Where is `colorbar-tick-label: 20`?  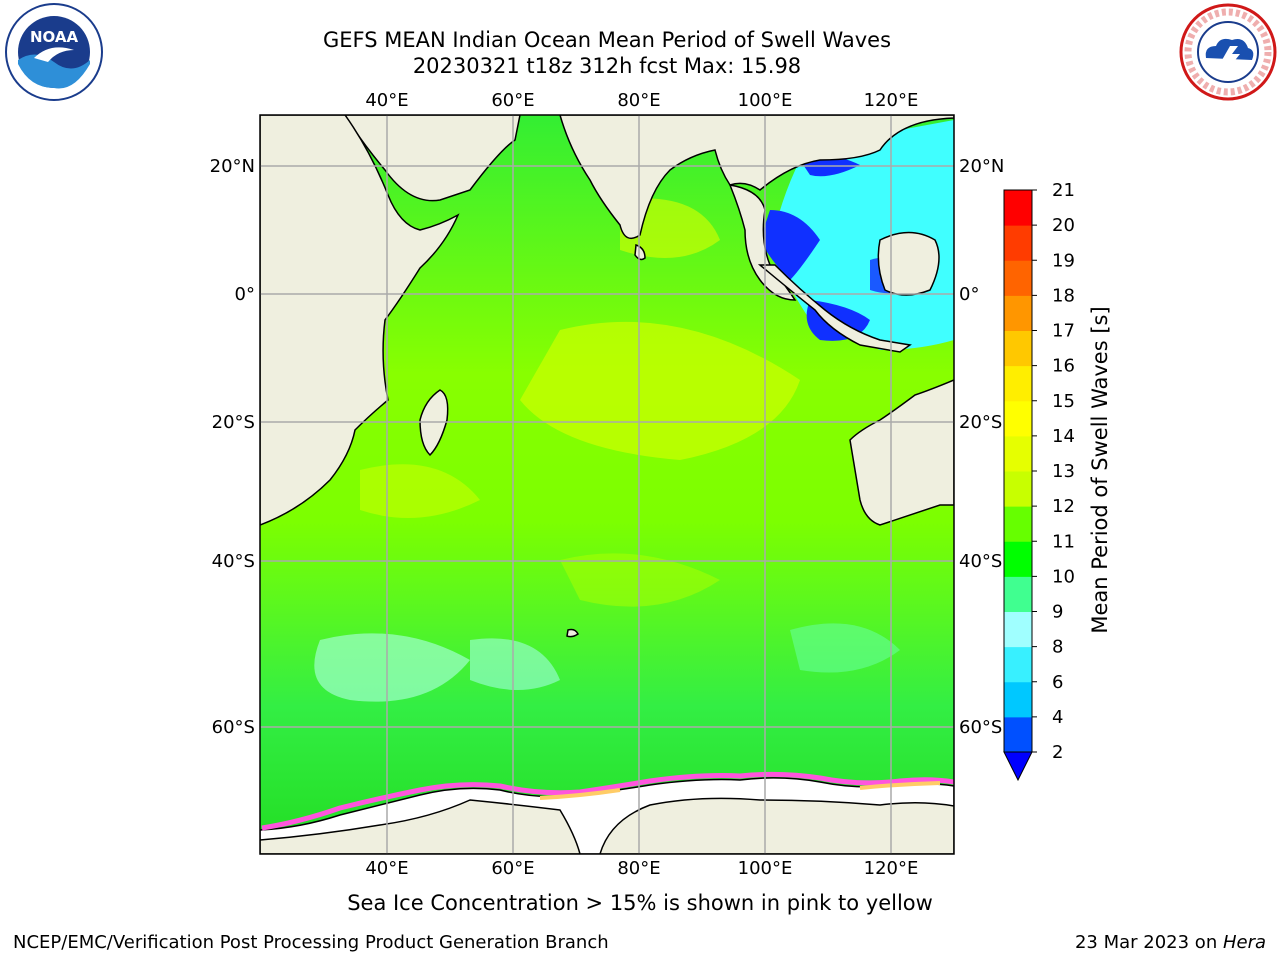
colorbar-tick-label: 20 is located at coordinates (1063, 225).